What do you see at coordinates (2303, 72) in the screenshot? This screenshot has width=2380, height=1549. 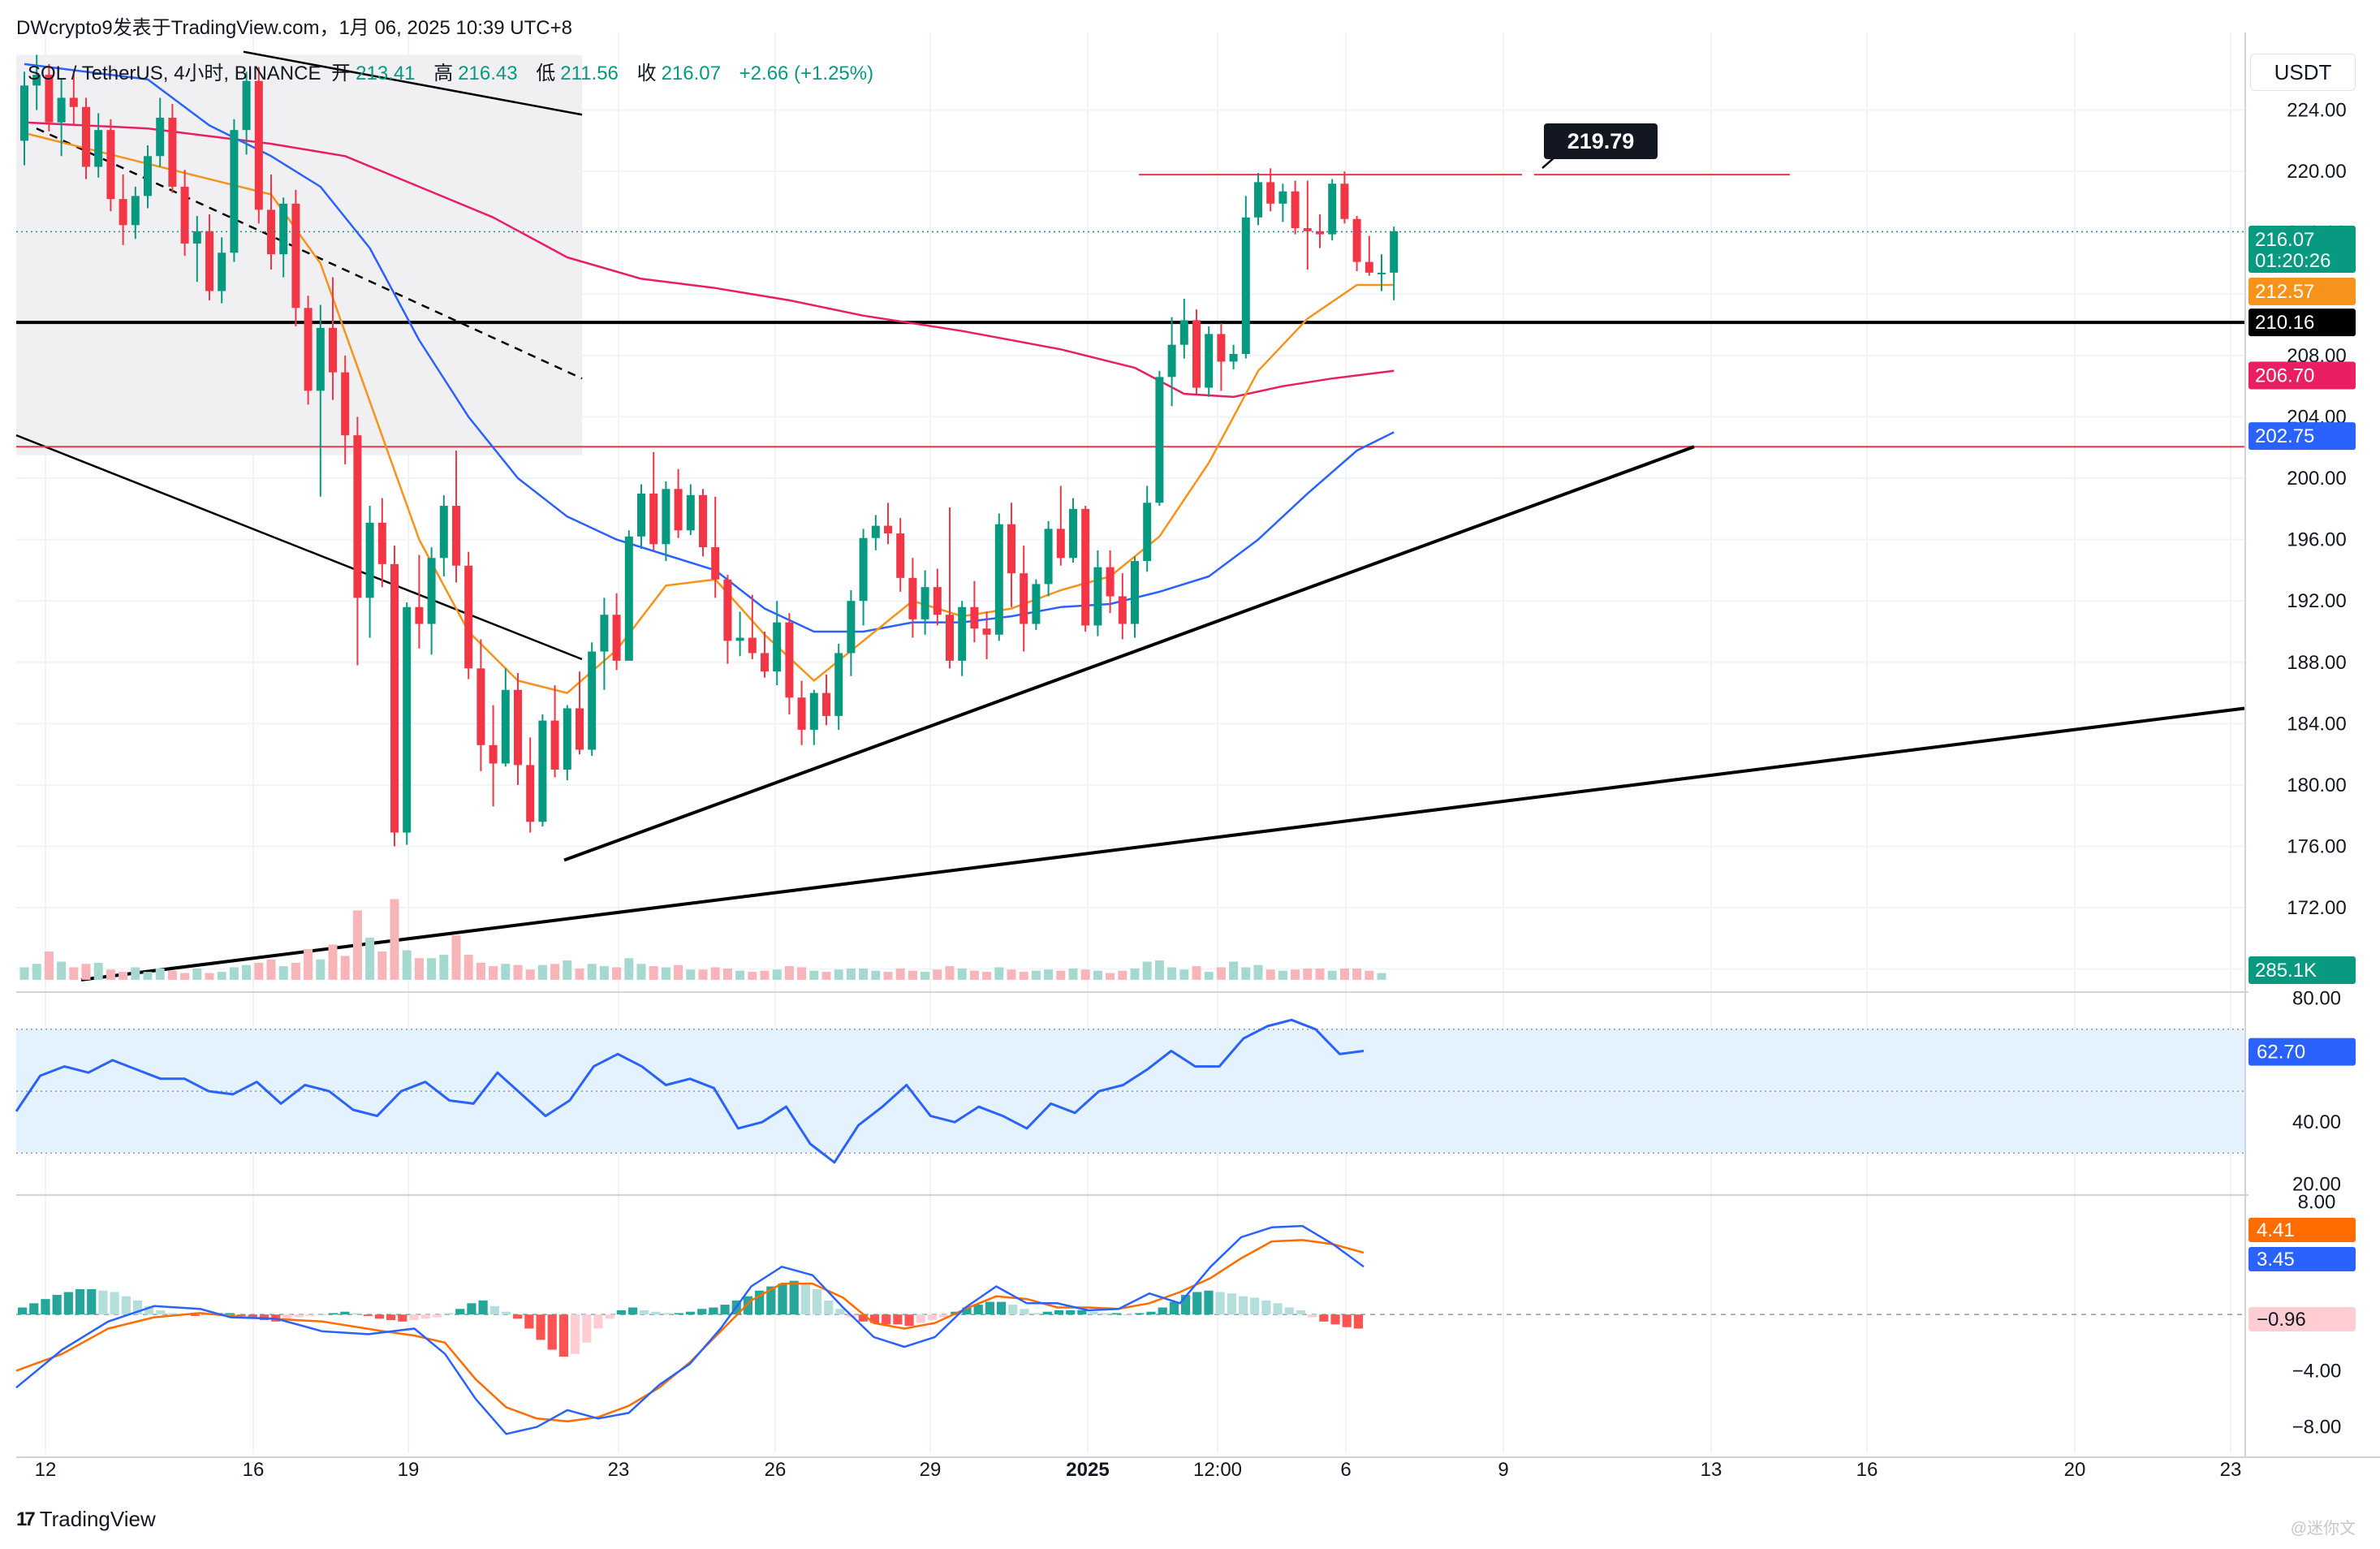 I see `currency-button: USDT` at bounding box center [2303, 72].